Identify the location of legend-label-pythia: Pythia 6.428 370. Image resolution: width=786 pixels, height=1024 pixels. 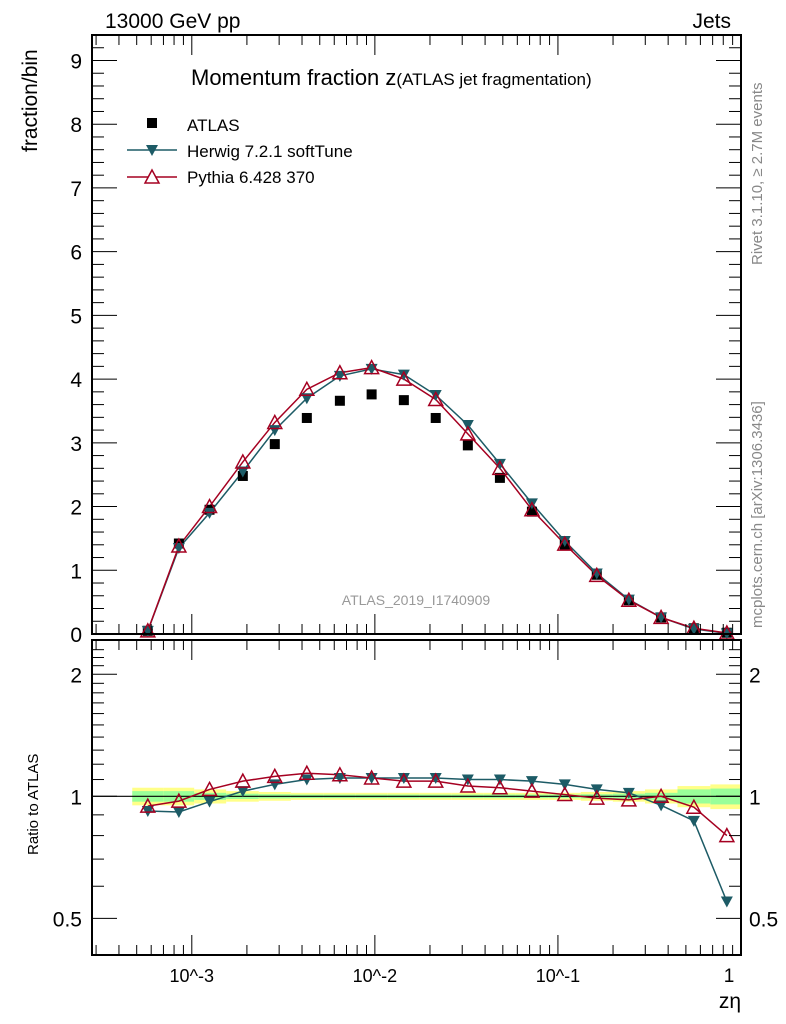
(251, 177).